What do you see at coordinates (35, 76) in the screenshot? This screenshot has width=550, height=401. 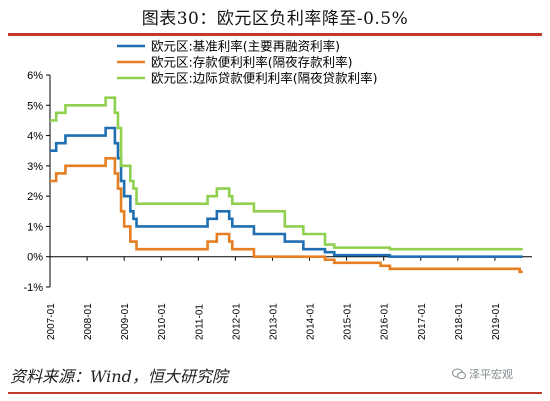 I see `y-tick-label: 6%` at bounding box center [35, 76].